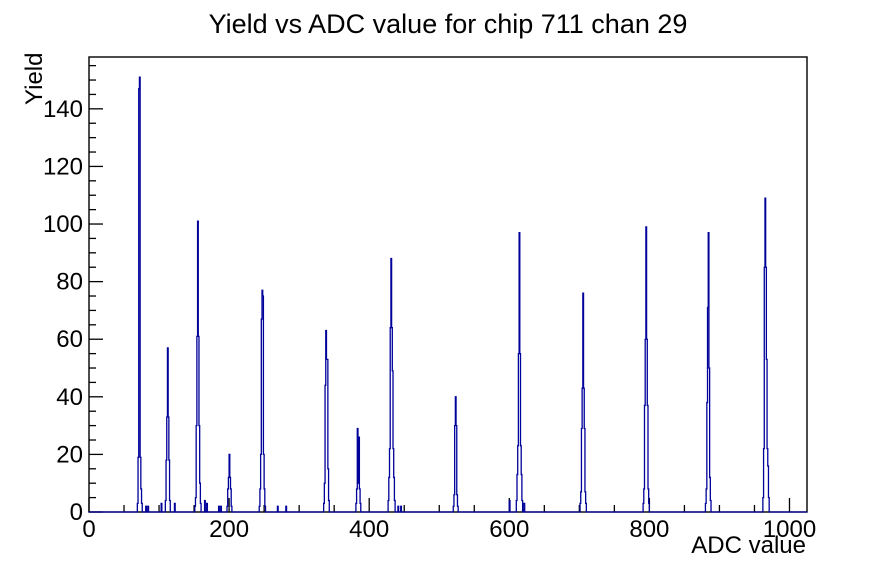  What do you see at coordinates (76, 512) in the screenshot?
I see `y-tick-label: 0` at bounding box center [76, 512].